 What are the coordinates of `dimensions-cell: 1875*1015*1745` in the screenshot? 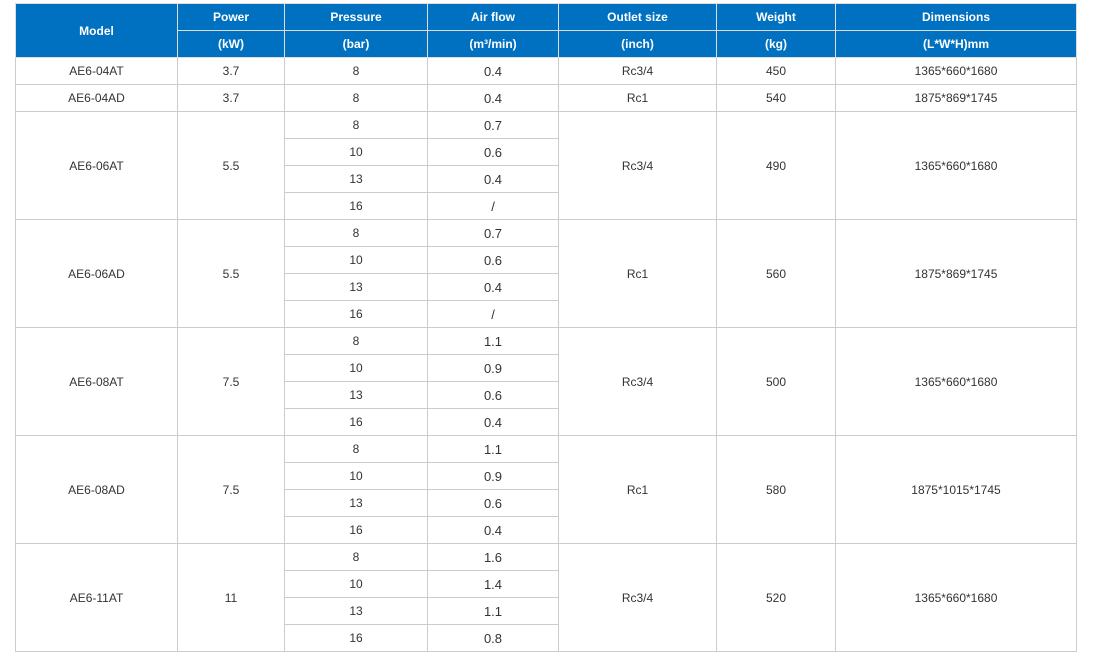 It's located at (956, 489).